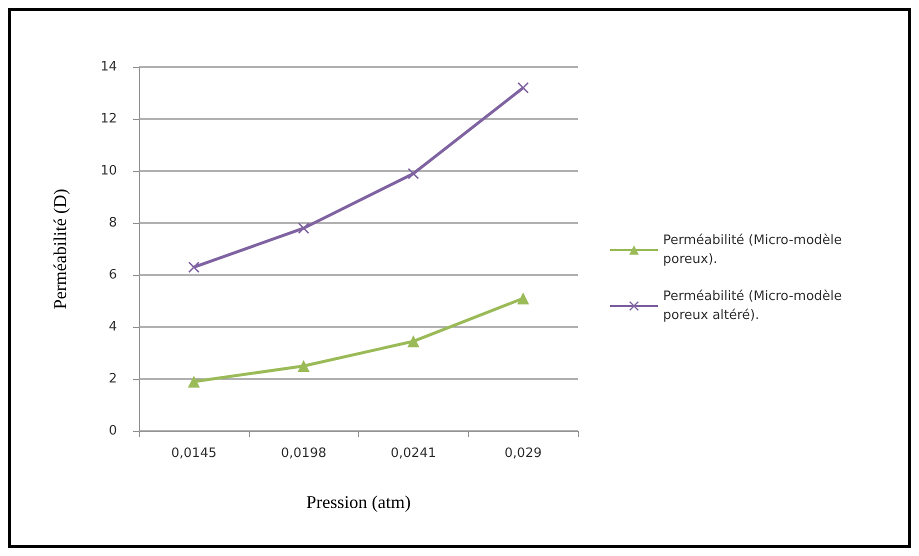 The height and width of the screenshot is (556, 919). I want to click on x-axis-title: Pression (atm), so click(358, 502).